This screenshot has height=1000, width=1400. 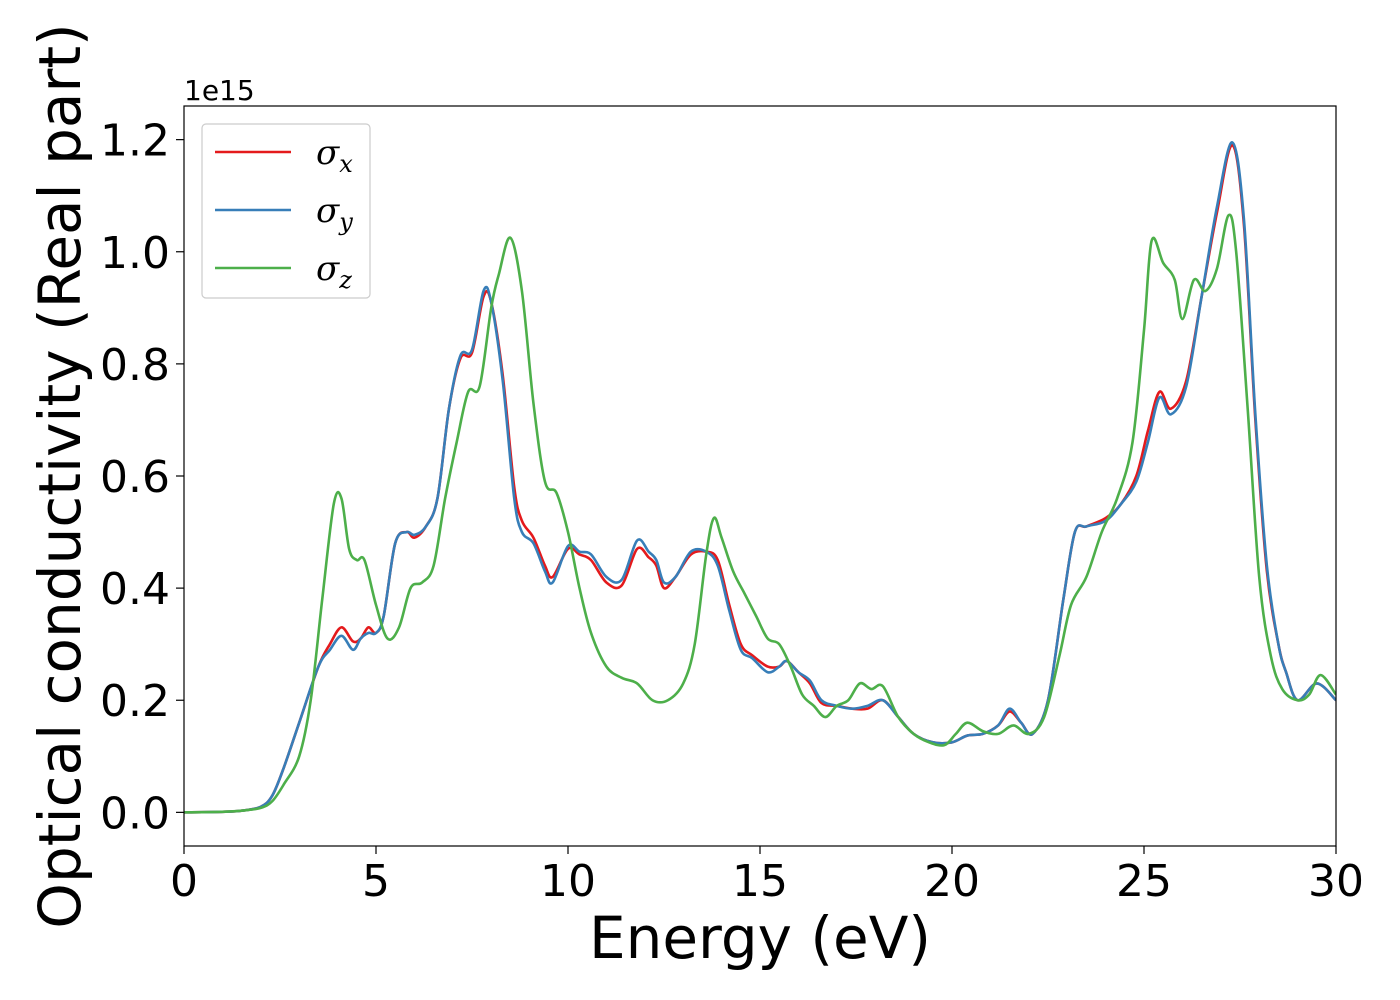 What do you see at coordinates (135, 813) in the screenshot?
I see `y-tick-label: 0.0` at bounding box center [135, 813].